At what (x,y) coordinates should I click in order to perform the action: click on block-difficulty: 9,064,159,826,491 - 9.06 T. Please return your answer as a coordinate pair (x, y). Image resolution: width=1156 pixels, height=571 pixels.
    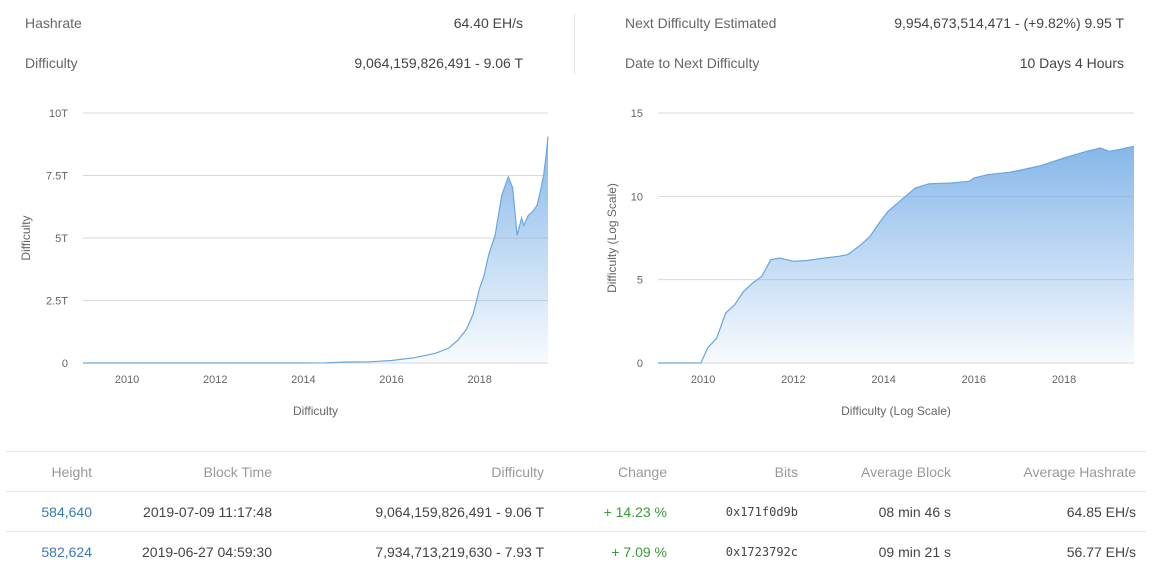
    Looking at the image, I should click on (459, 512).